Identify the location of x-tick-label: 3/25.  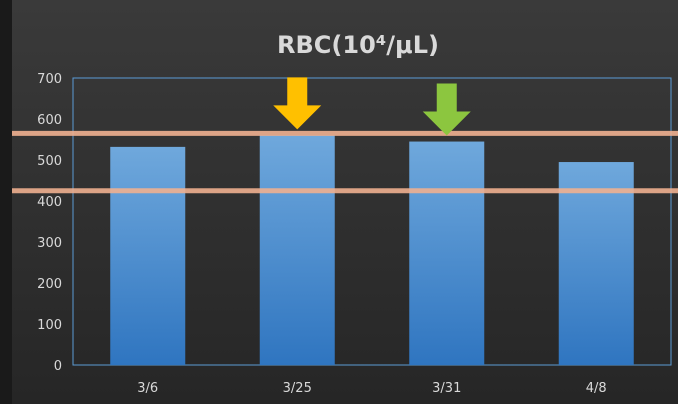
(297, 388).